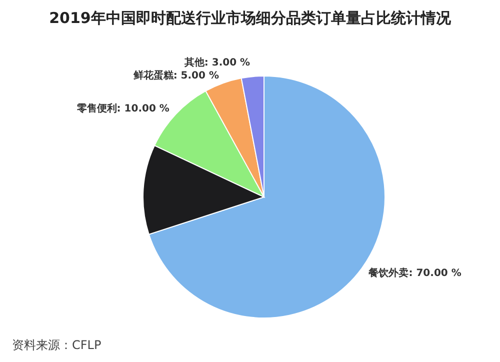 The image size is (500, 362). Describe the element at coordinates (123, 108) in the screenshot. I see `slice-label: 零售便利: 10.00 %` at that location.